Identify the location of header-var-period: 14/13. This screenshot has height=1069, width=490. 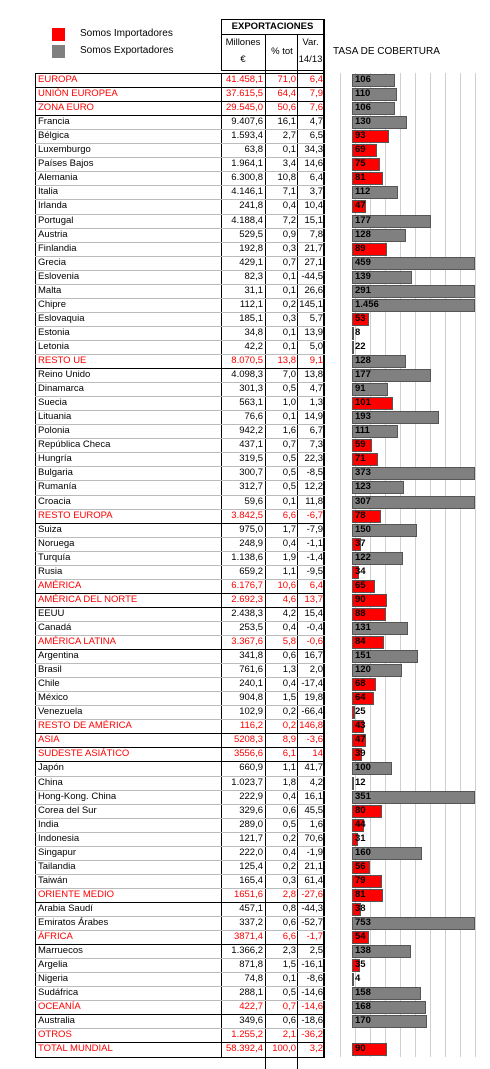
(310, 59).